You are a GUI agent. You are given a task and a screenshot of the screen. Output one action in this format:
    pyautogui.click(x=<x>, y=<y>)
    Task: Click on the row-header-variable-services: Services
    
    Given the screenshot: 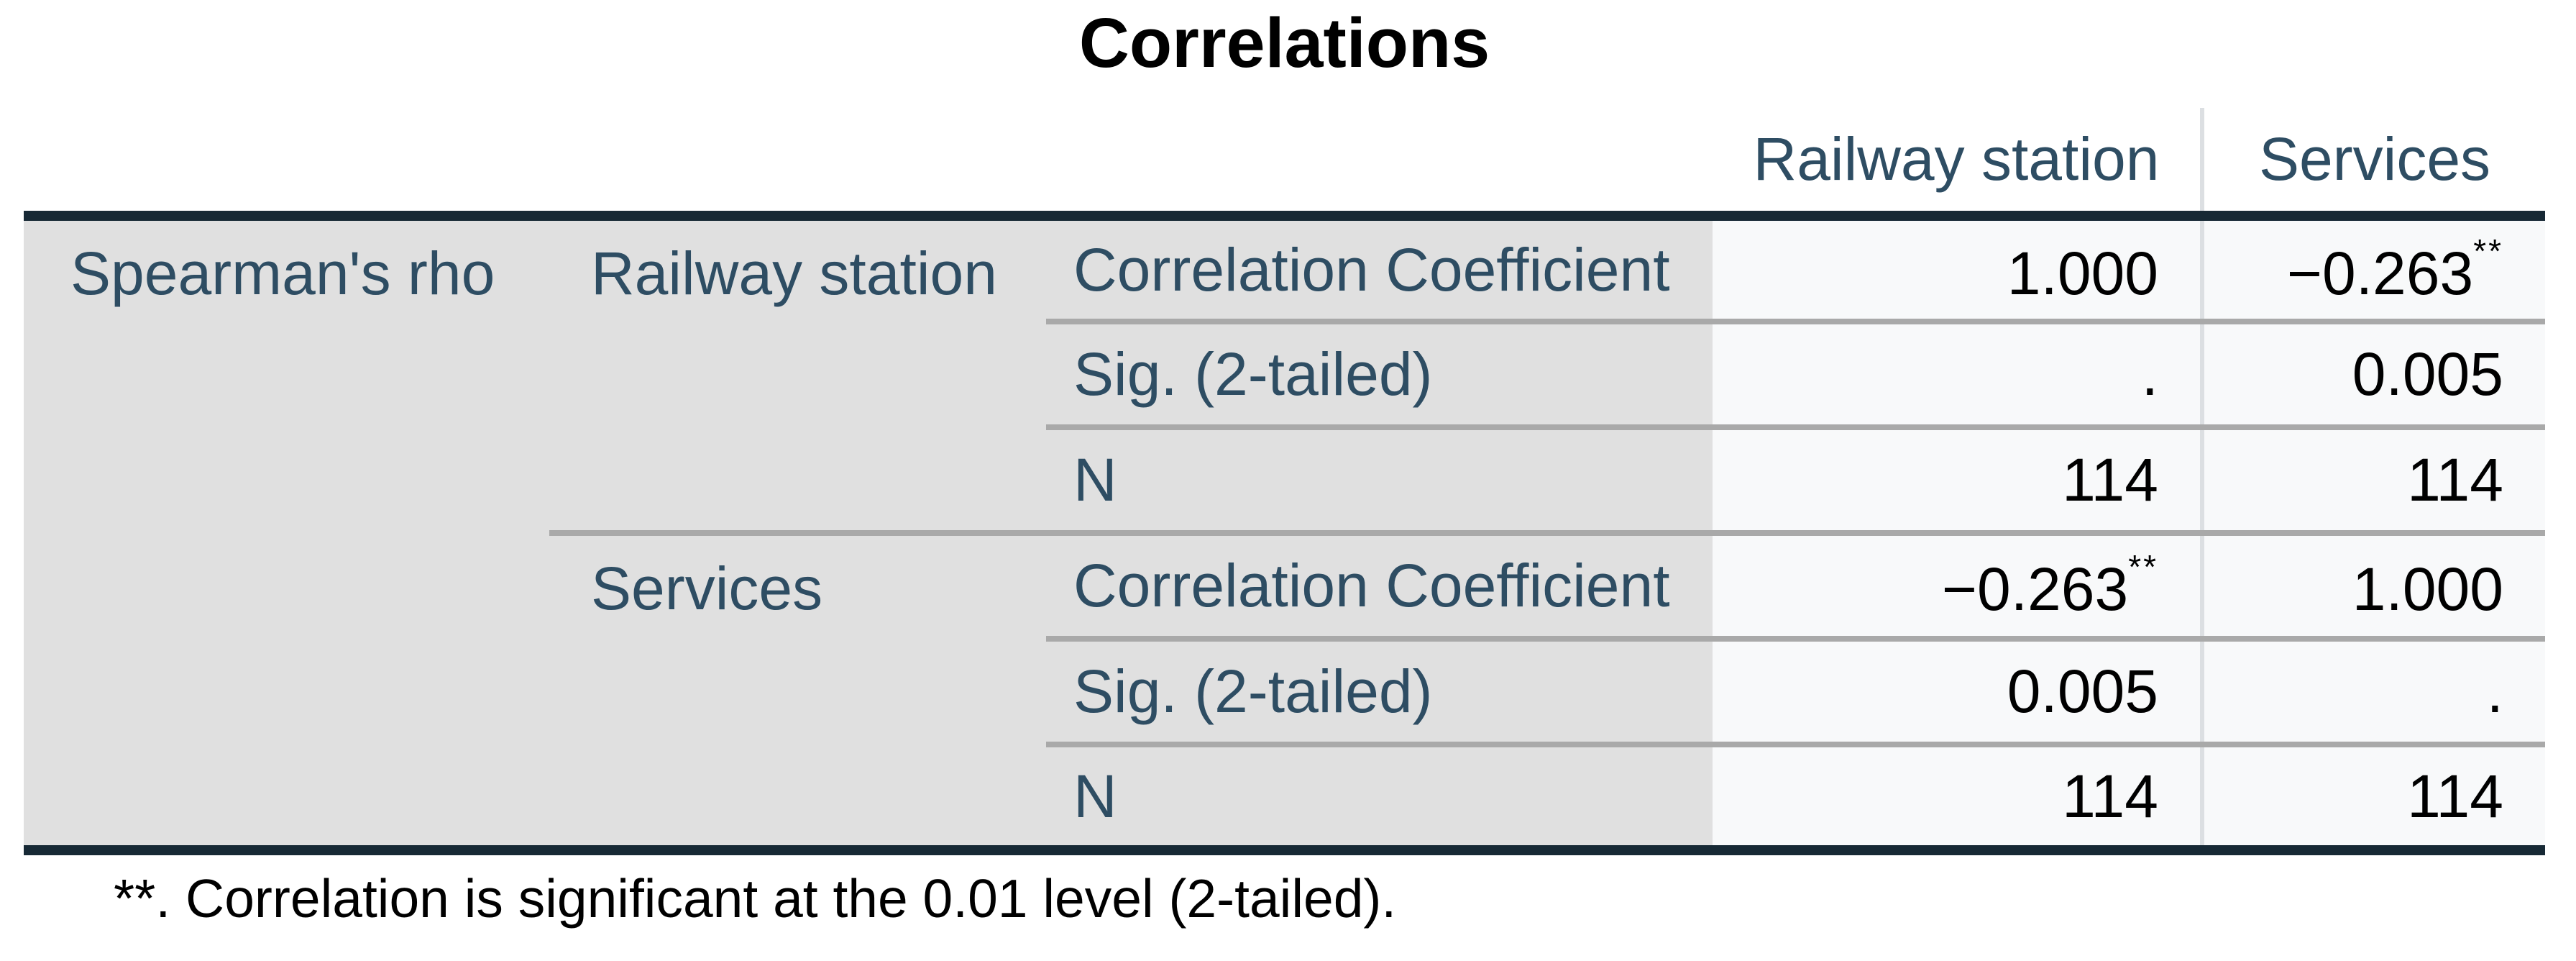 What is the action you would take?
    pyautogui.click(x=797, y=692)
    